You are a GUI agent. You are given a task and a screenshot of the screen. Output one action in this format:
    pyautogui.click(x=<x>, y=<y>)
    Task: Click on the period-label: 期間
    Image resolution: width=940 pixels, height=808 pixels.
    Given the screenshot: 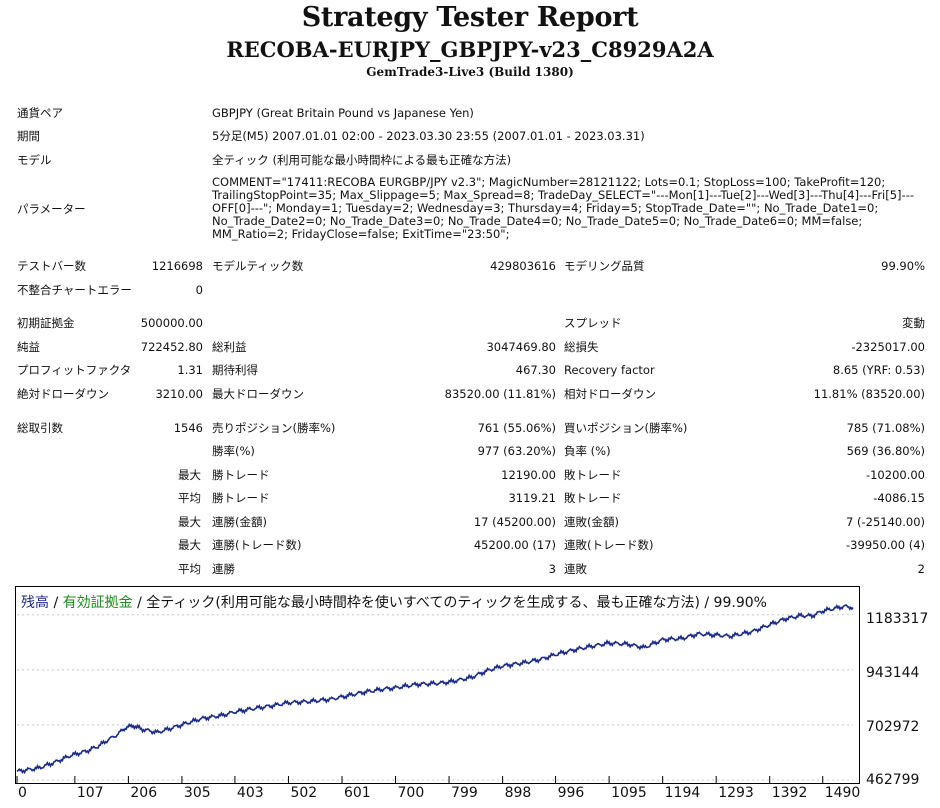 What is the action you would take?
    pyautogui.click(x=28, y=136)
    